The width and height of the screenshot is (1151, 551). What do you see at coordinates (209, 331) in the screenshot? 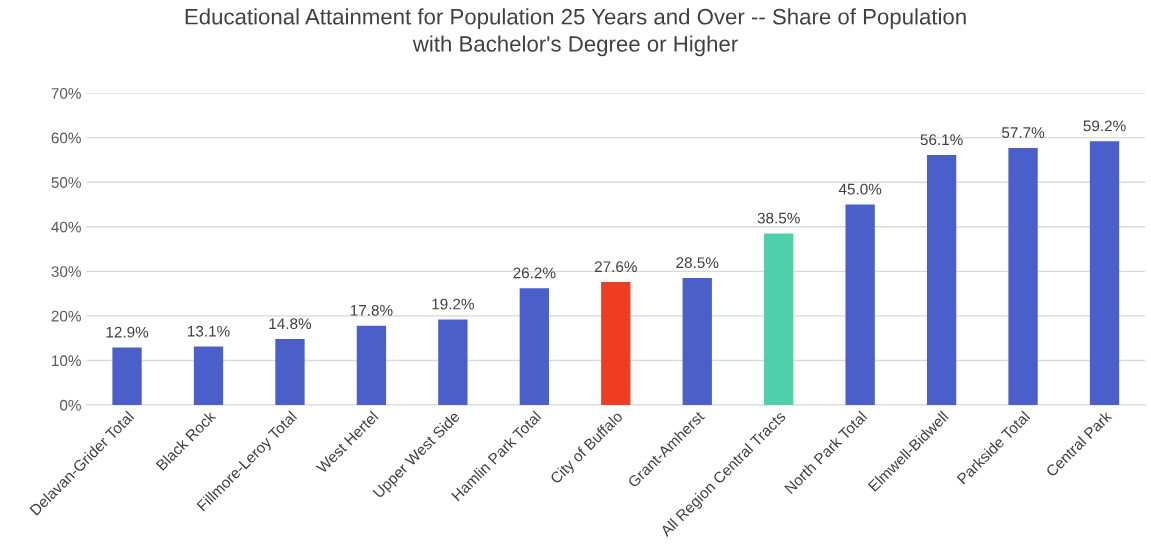
I see `data-label: 13.1%` at bounding box center [209, 331].